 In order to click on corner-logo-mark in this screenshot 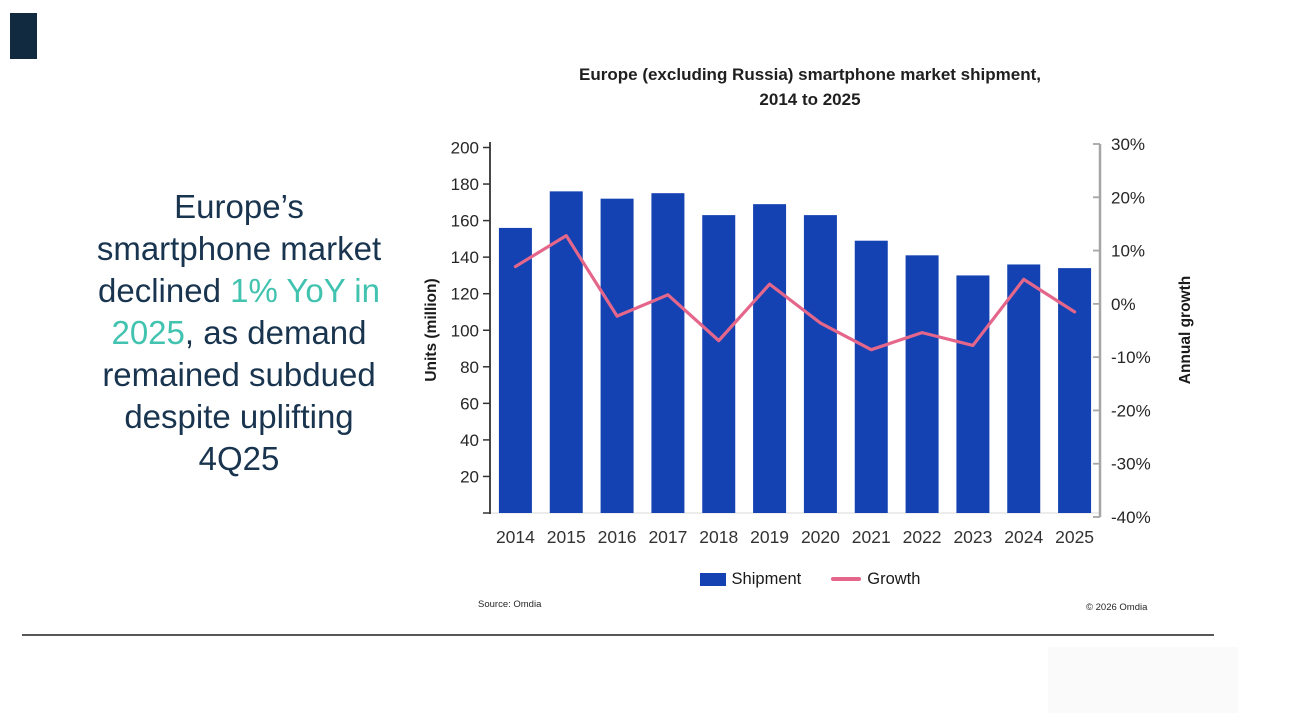, I will do `click(23, 36)`.